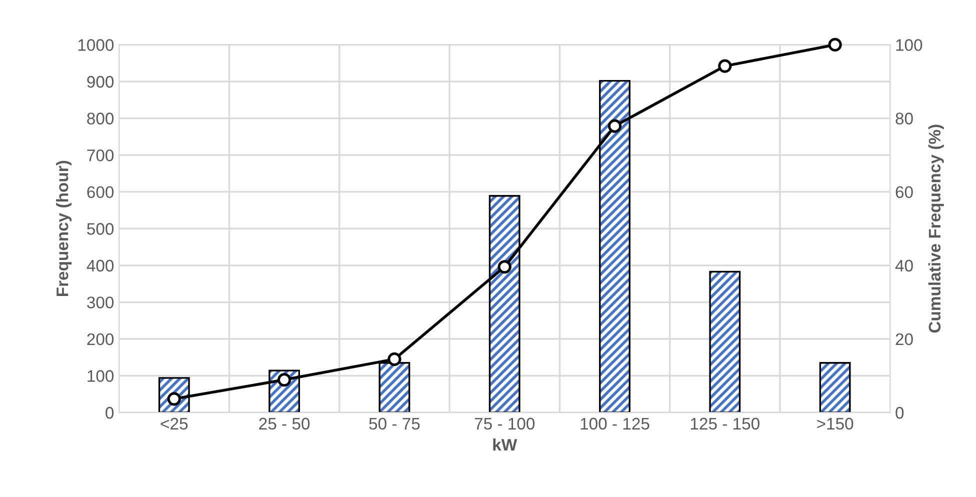 The image size is (976, 497). Describe the element at coordinates (904, 266) in the screenshot. I see `y2-tick-label: 40` at that location.